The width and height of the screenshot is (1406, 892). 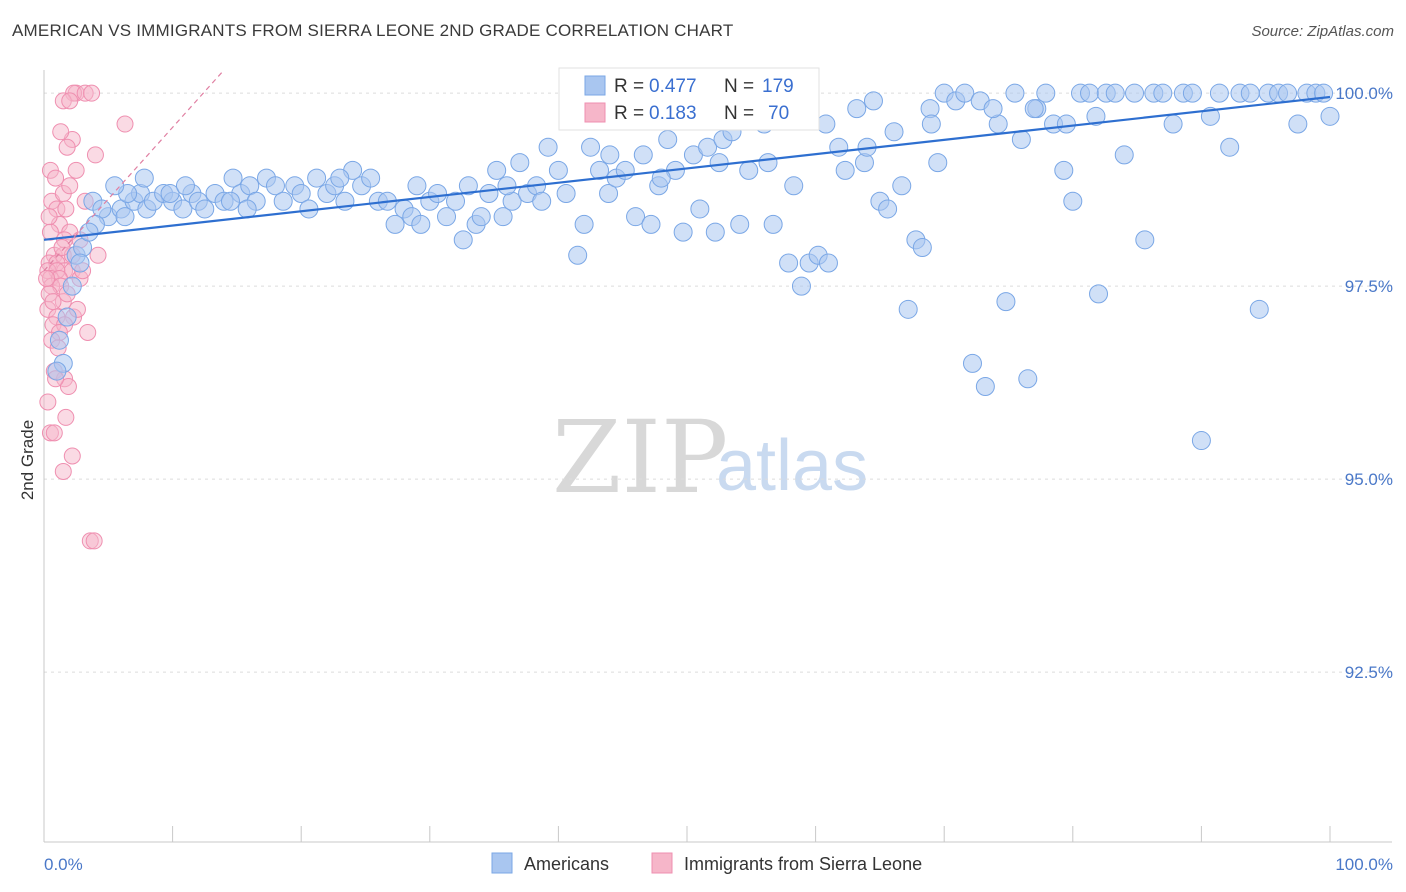 What do you see at coordinates (1364, 383) in the screenshot?
I see `y-tick-labels: 100.0% 97.5% 95.0% 92.5%` at bounding box center [1364, 383].